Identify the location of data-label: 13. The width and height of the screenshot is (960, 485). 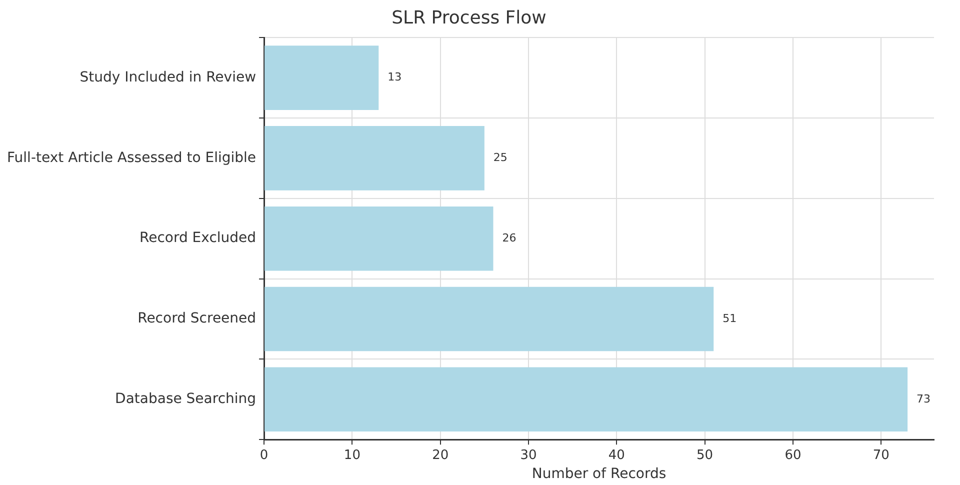
(395, 77).